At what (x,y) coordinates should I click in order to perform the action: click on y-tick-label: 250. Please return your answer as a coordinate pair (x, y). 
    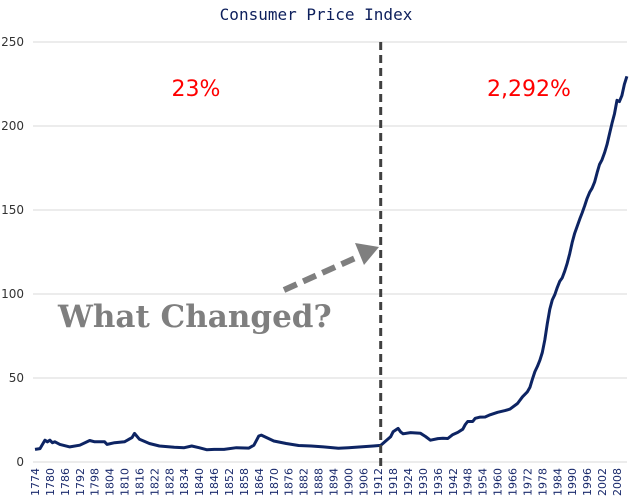
    Looking at the image, I should click on (12, 42).